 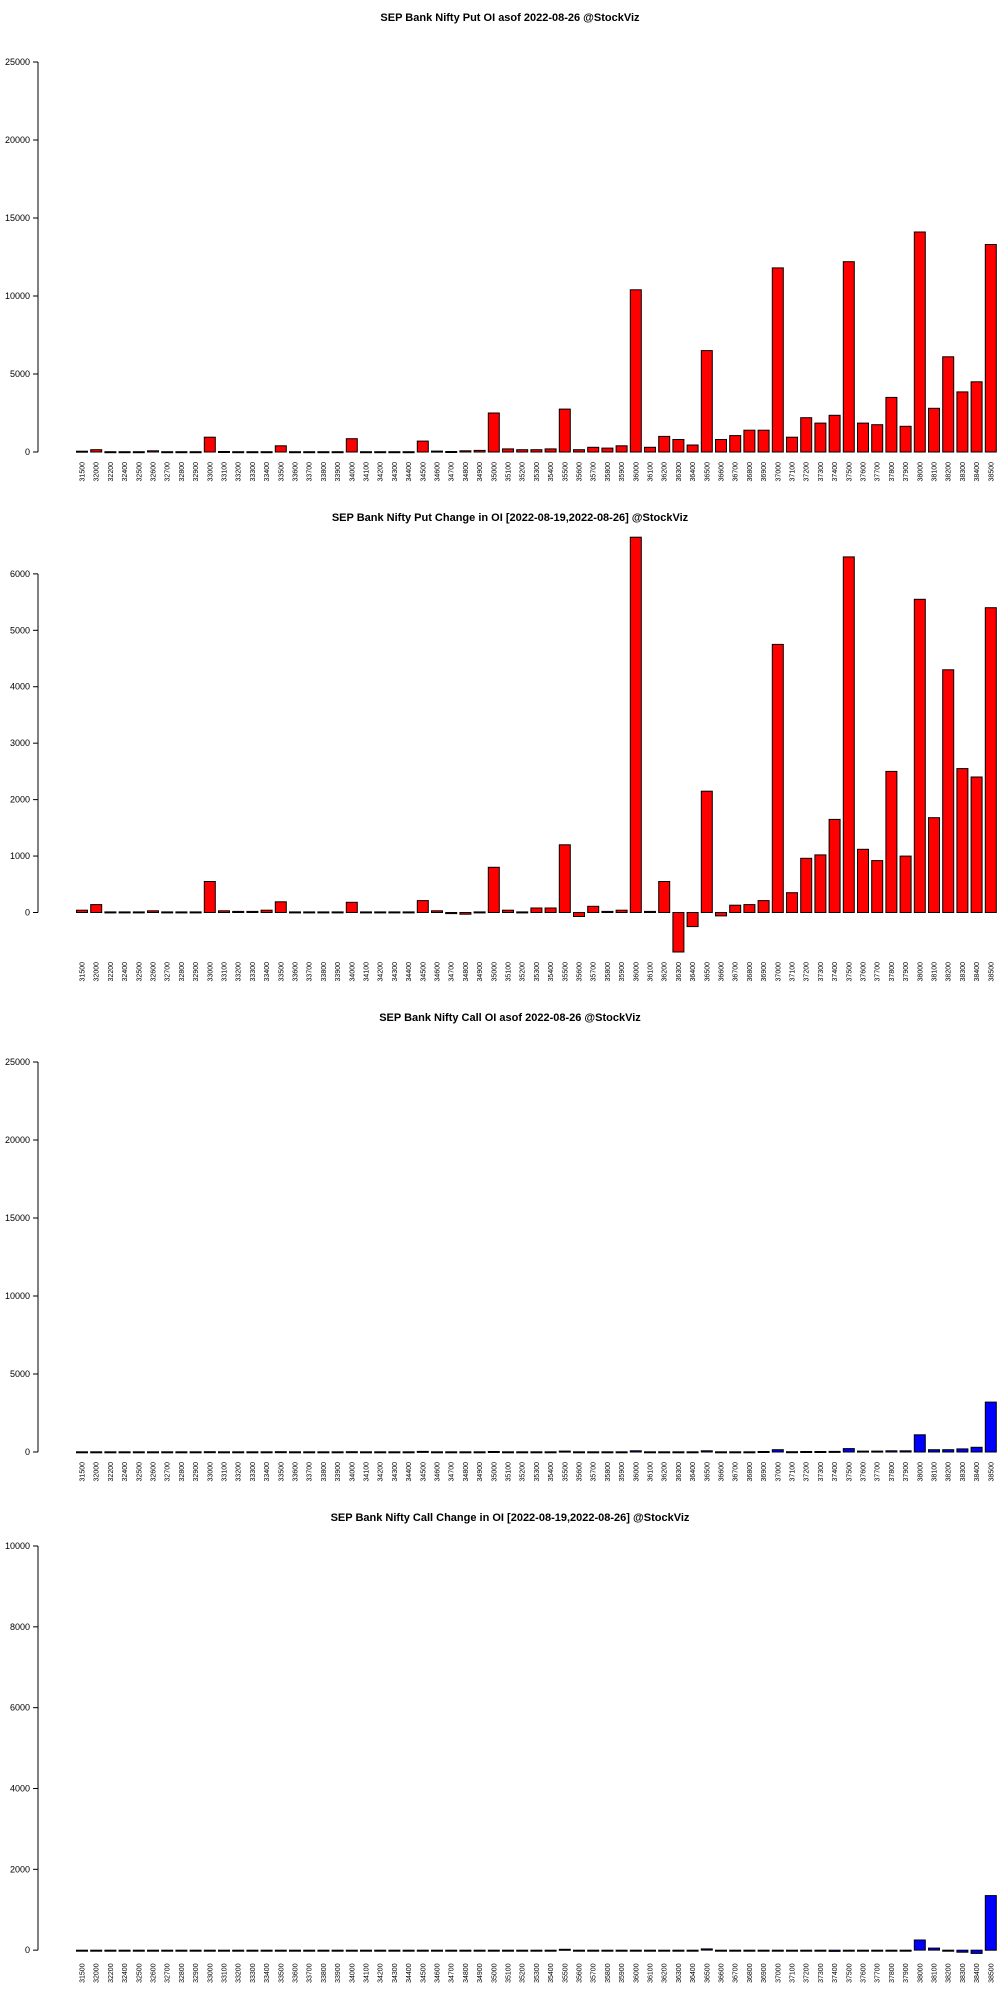 I want to click on x-tick-label: 37400, so click(x=835, y=472).